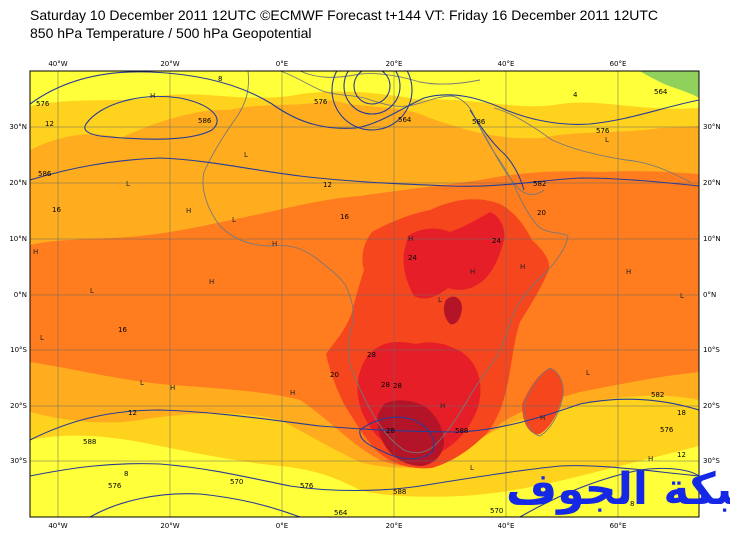  Describe the element at coordinates (454, 255) in the screenshot. I see `temperature-band-red-north` at that location.